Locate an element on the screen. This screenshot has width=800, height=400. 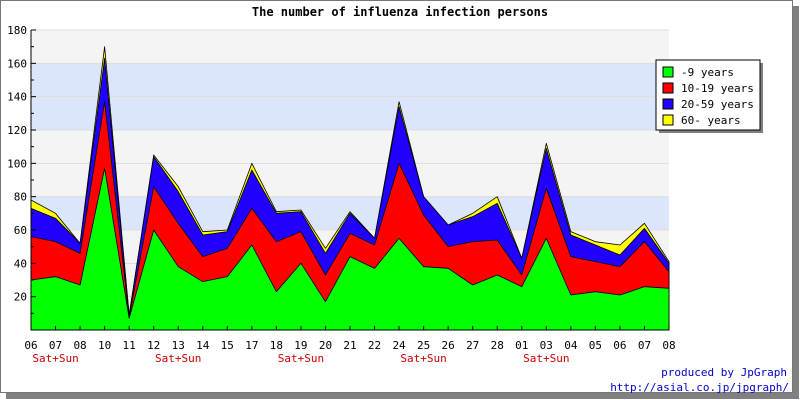
x-tick-label: 05 is located at coordinates (595, 345).